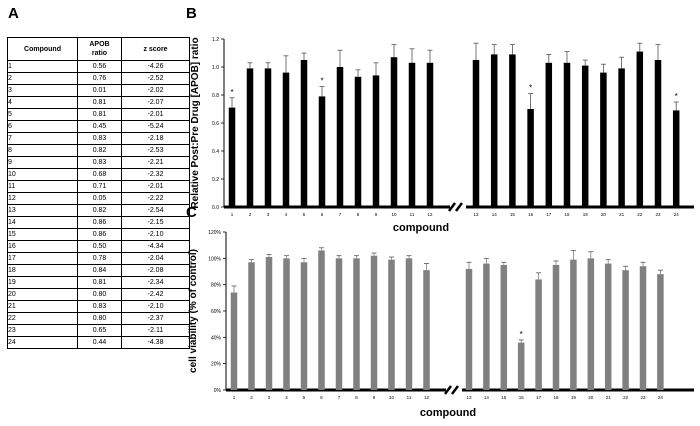 The image size is (700, 426). I want to click on table-row: 9 0.83 -2.21, so click(98, 162).